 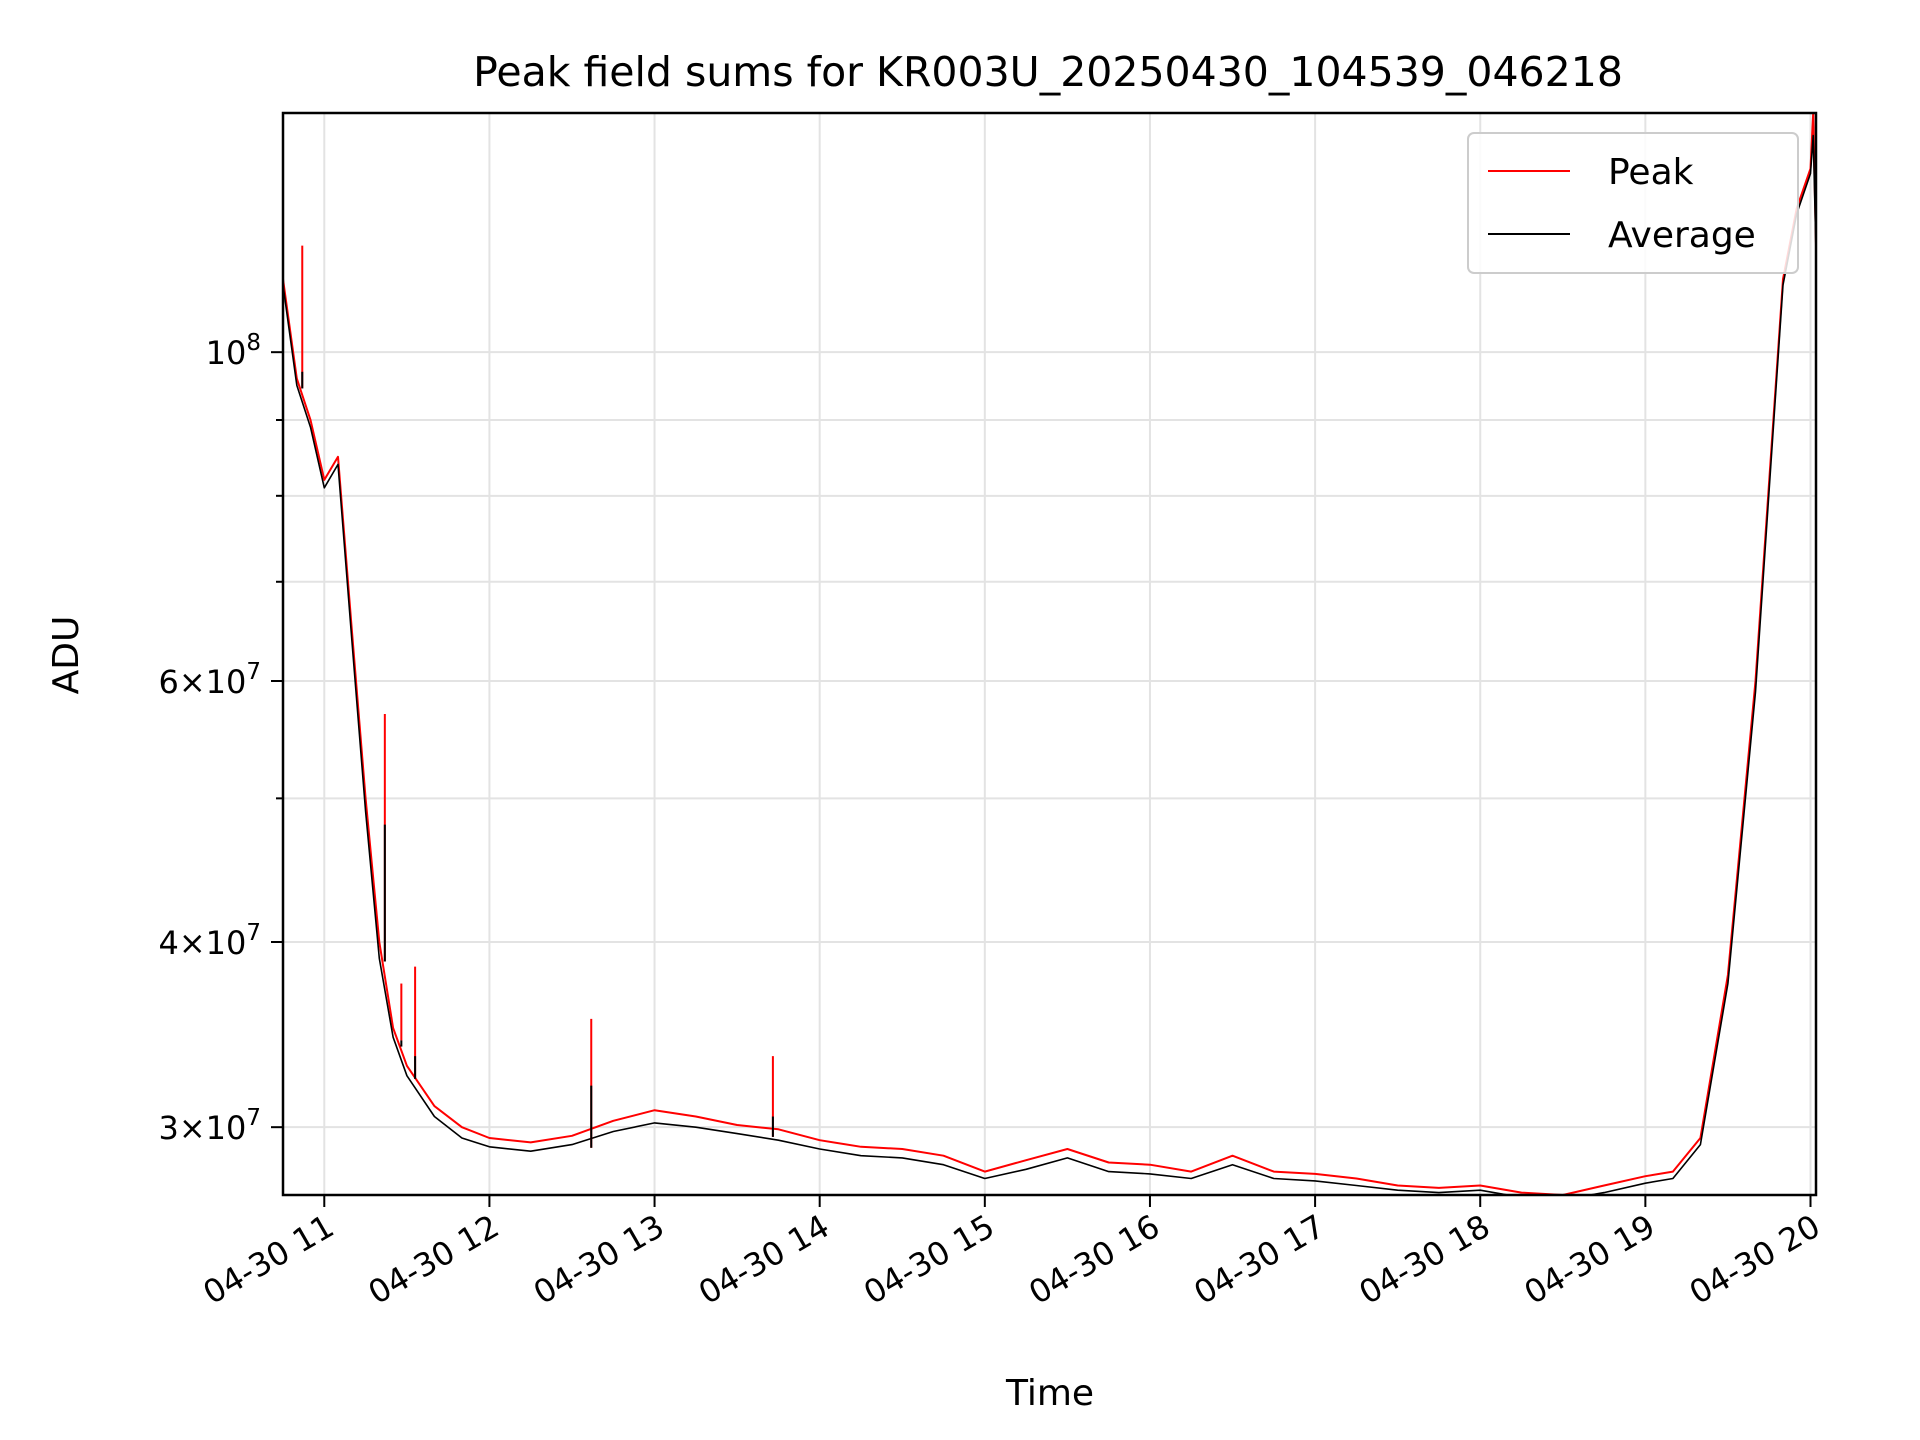 What do you see at coordinates (1651, 172) in the screenshot?
I see `legend-label-peak: Peak` at bounding box center [1651, 172].